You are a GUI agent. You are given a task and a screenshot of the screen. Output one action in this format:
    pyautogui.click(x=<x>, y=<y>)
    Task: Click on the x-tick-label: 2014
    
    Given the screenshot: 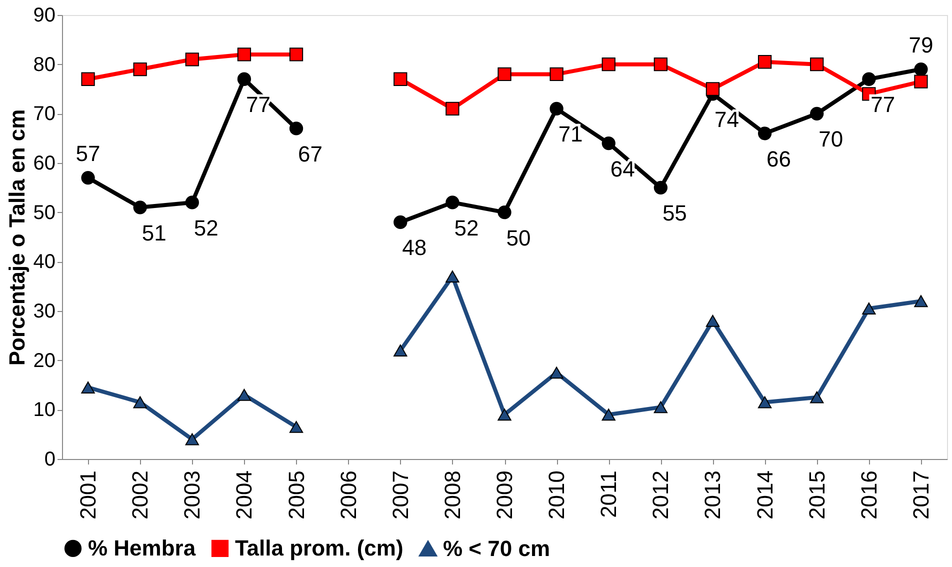 What is the action you would take?
    pyautogui.click(x=765, y=495)
    